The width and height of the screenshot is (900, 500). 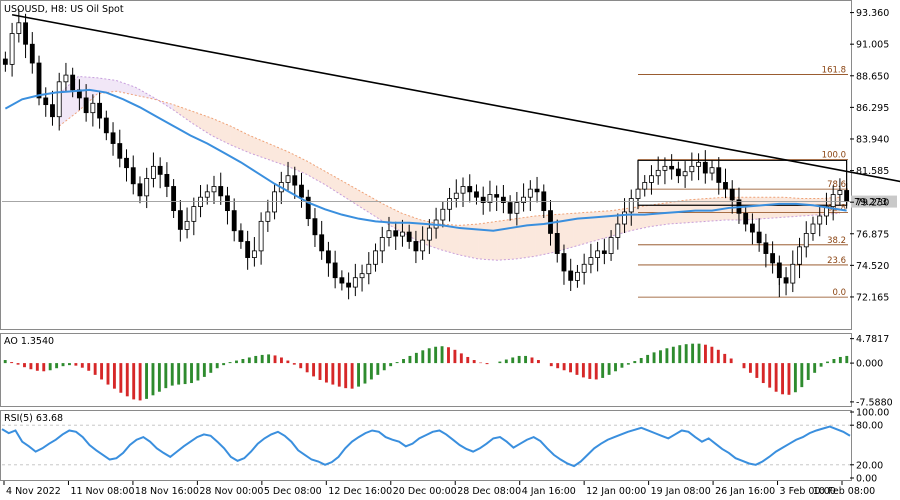 I want to click on ao-tick-label: -7.5880, so click(x=874, y=402).